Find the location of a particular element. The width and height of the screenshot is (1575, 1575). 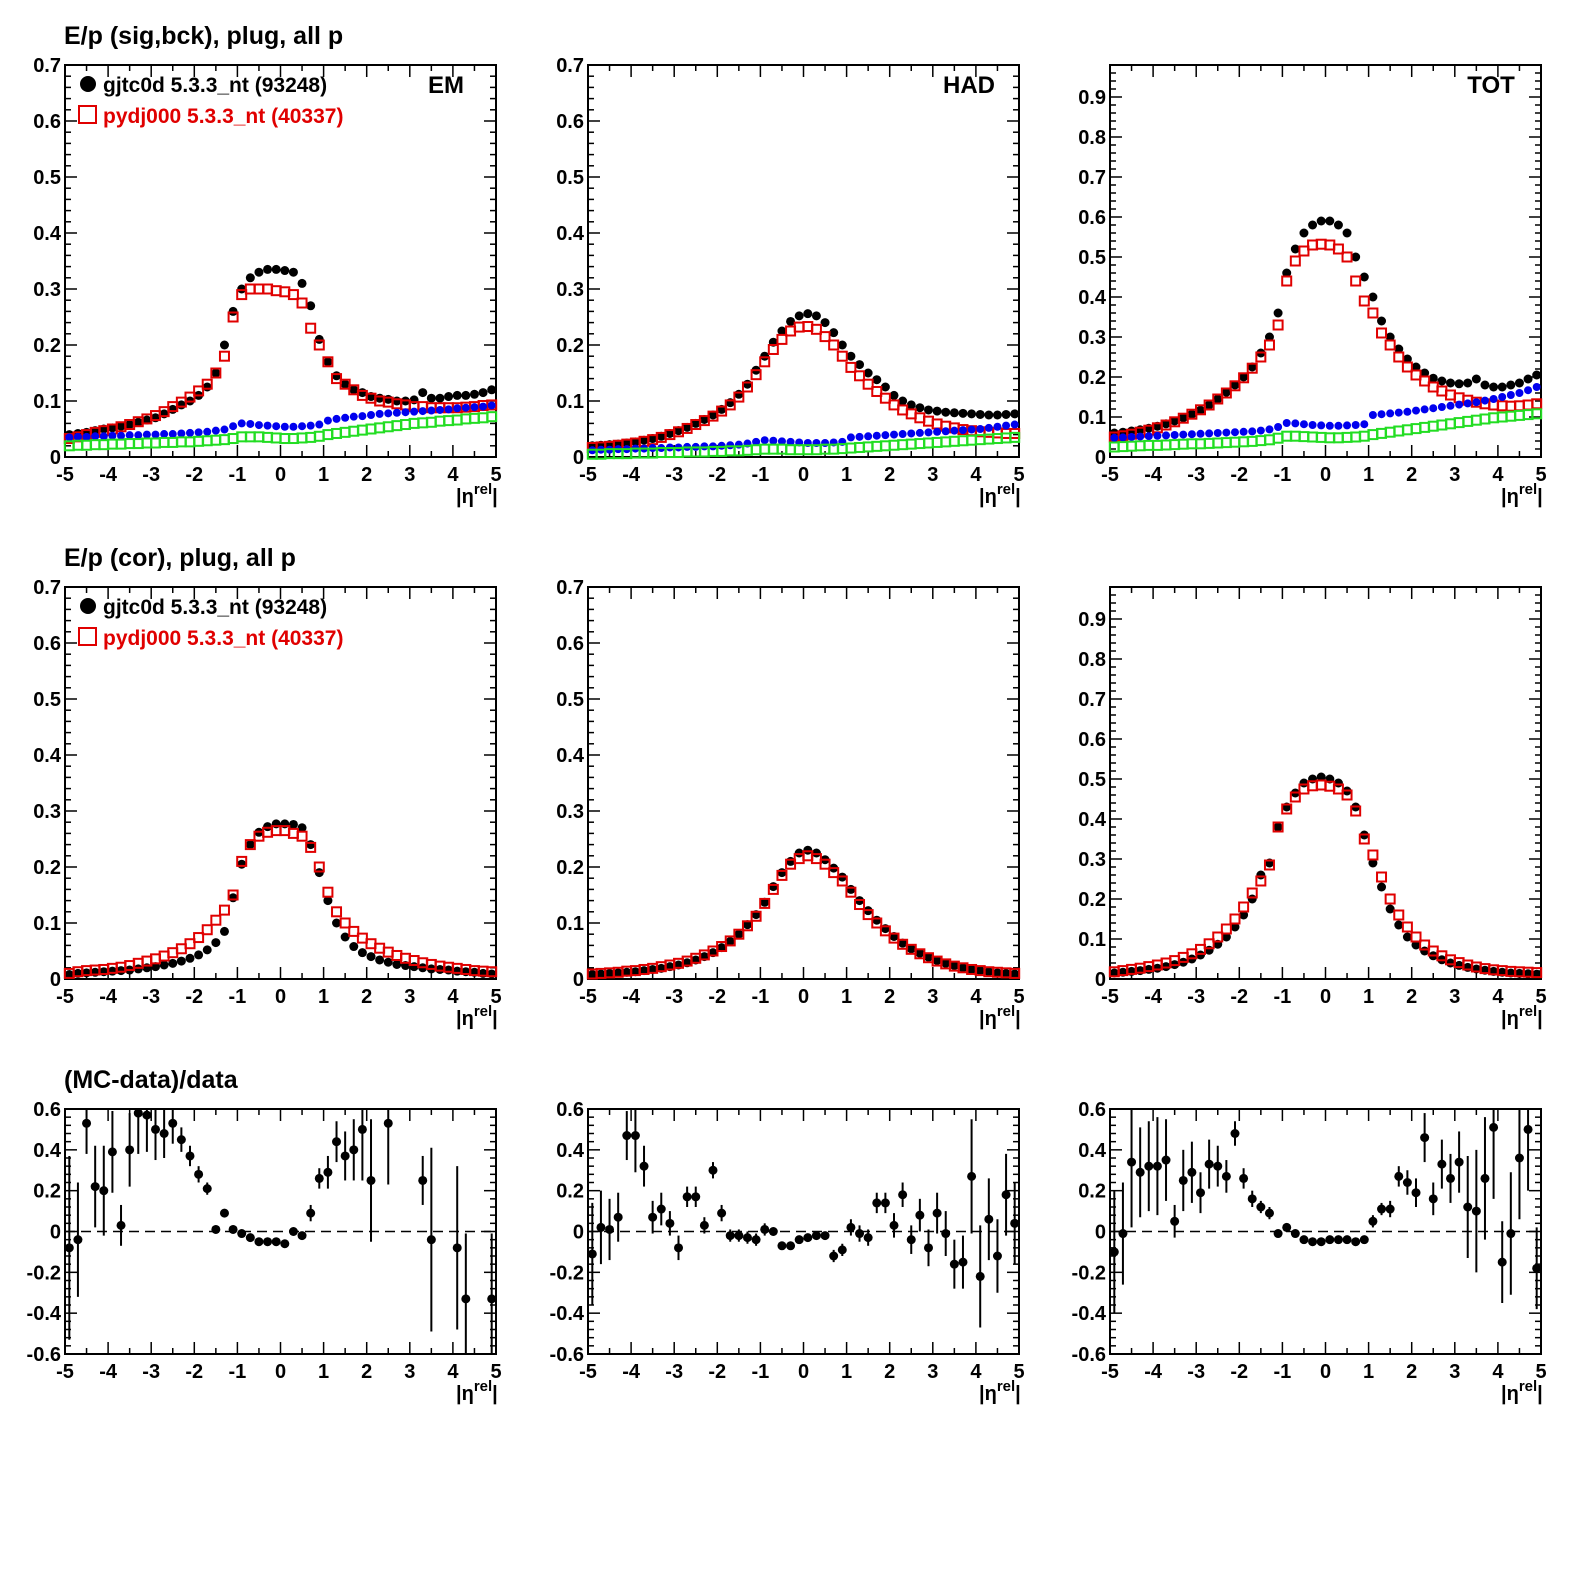

legend-data-label-top: gjtc0d 5.3.3_nt (93248) is located at coordinates (215, 85).